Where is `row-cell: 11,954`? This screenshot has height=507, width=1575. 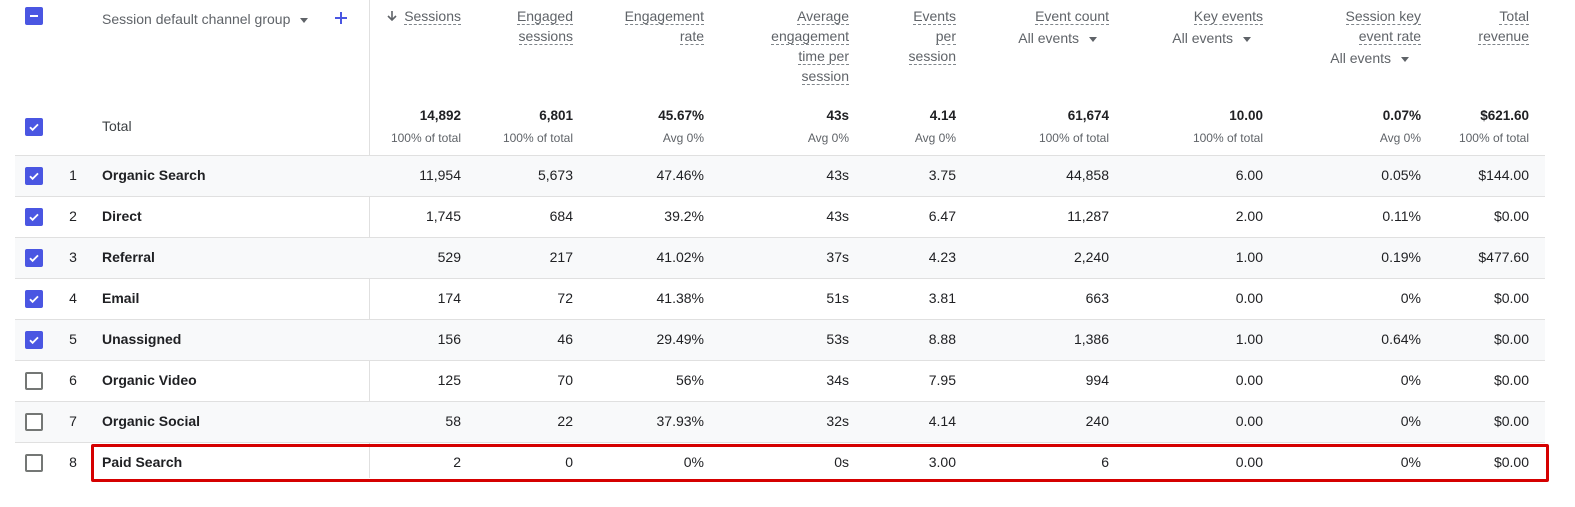
row-cell: 11,954 is located at coordinates (440, 175).